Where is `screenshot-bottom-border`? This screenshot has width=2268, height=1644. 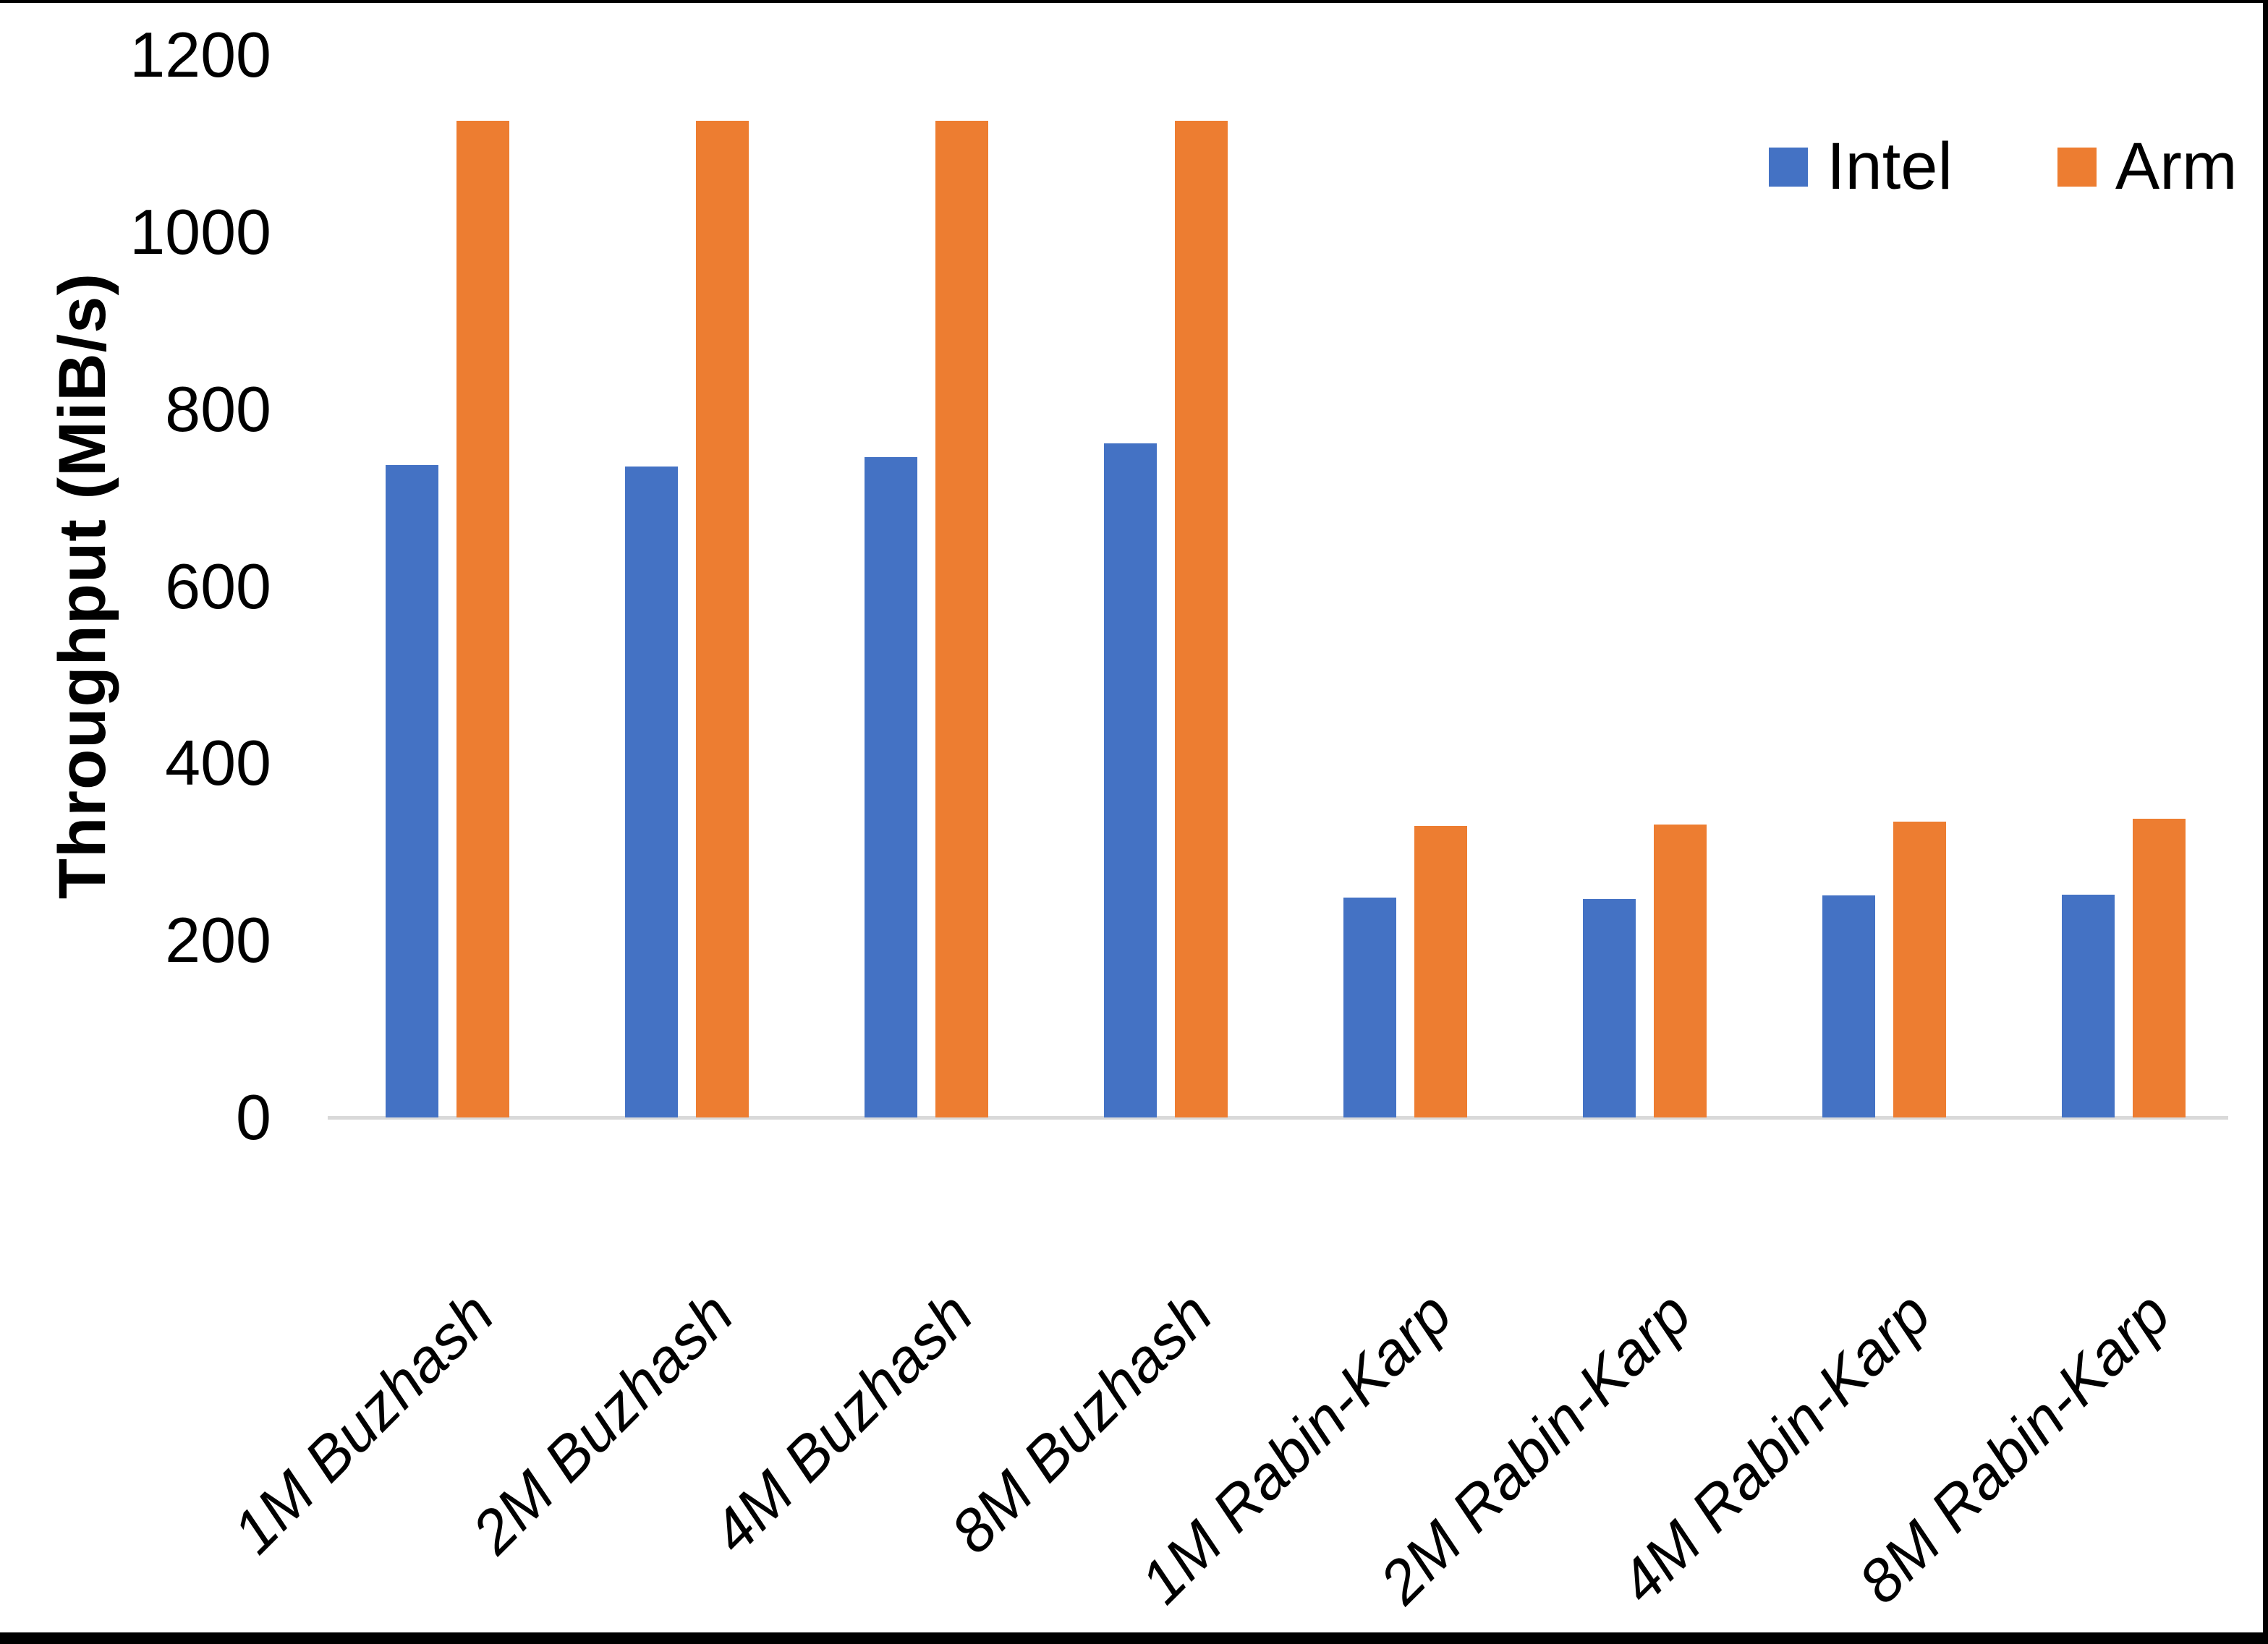
screenshot-bottom-border is located at coordinates (1134, 1638).